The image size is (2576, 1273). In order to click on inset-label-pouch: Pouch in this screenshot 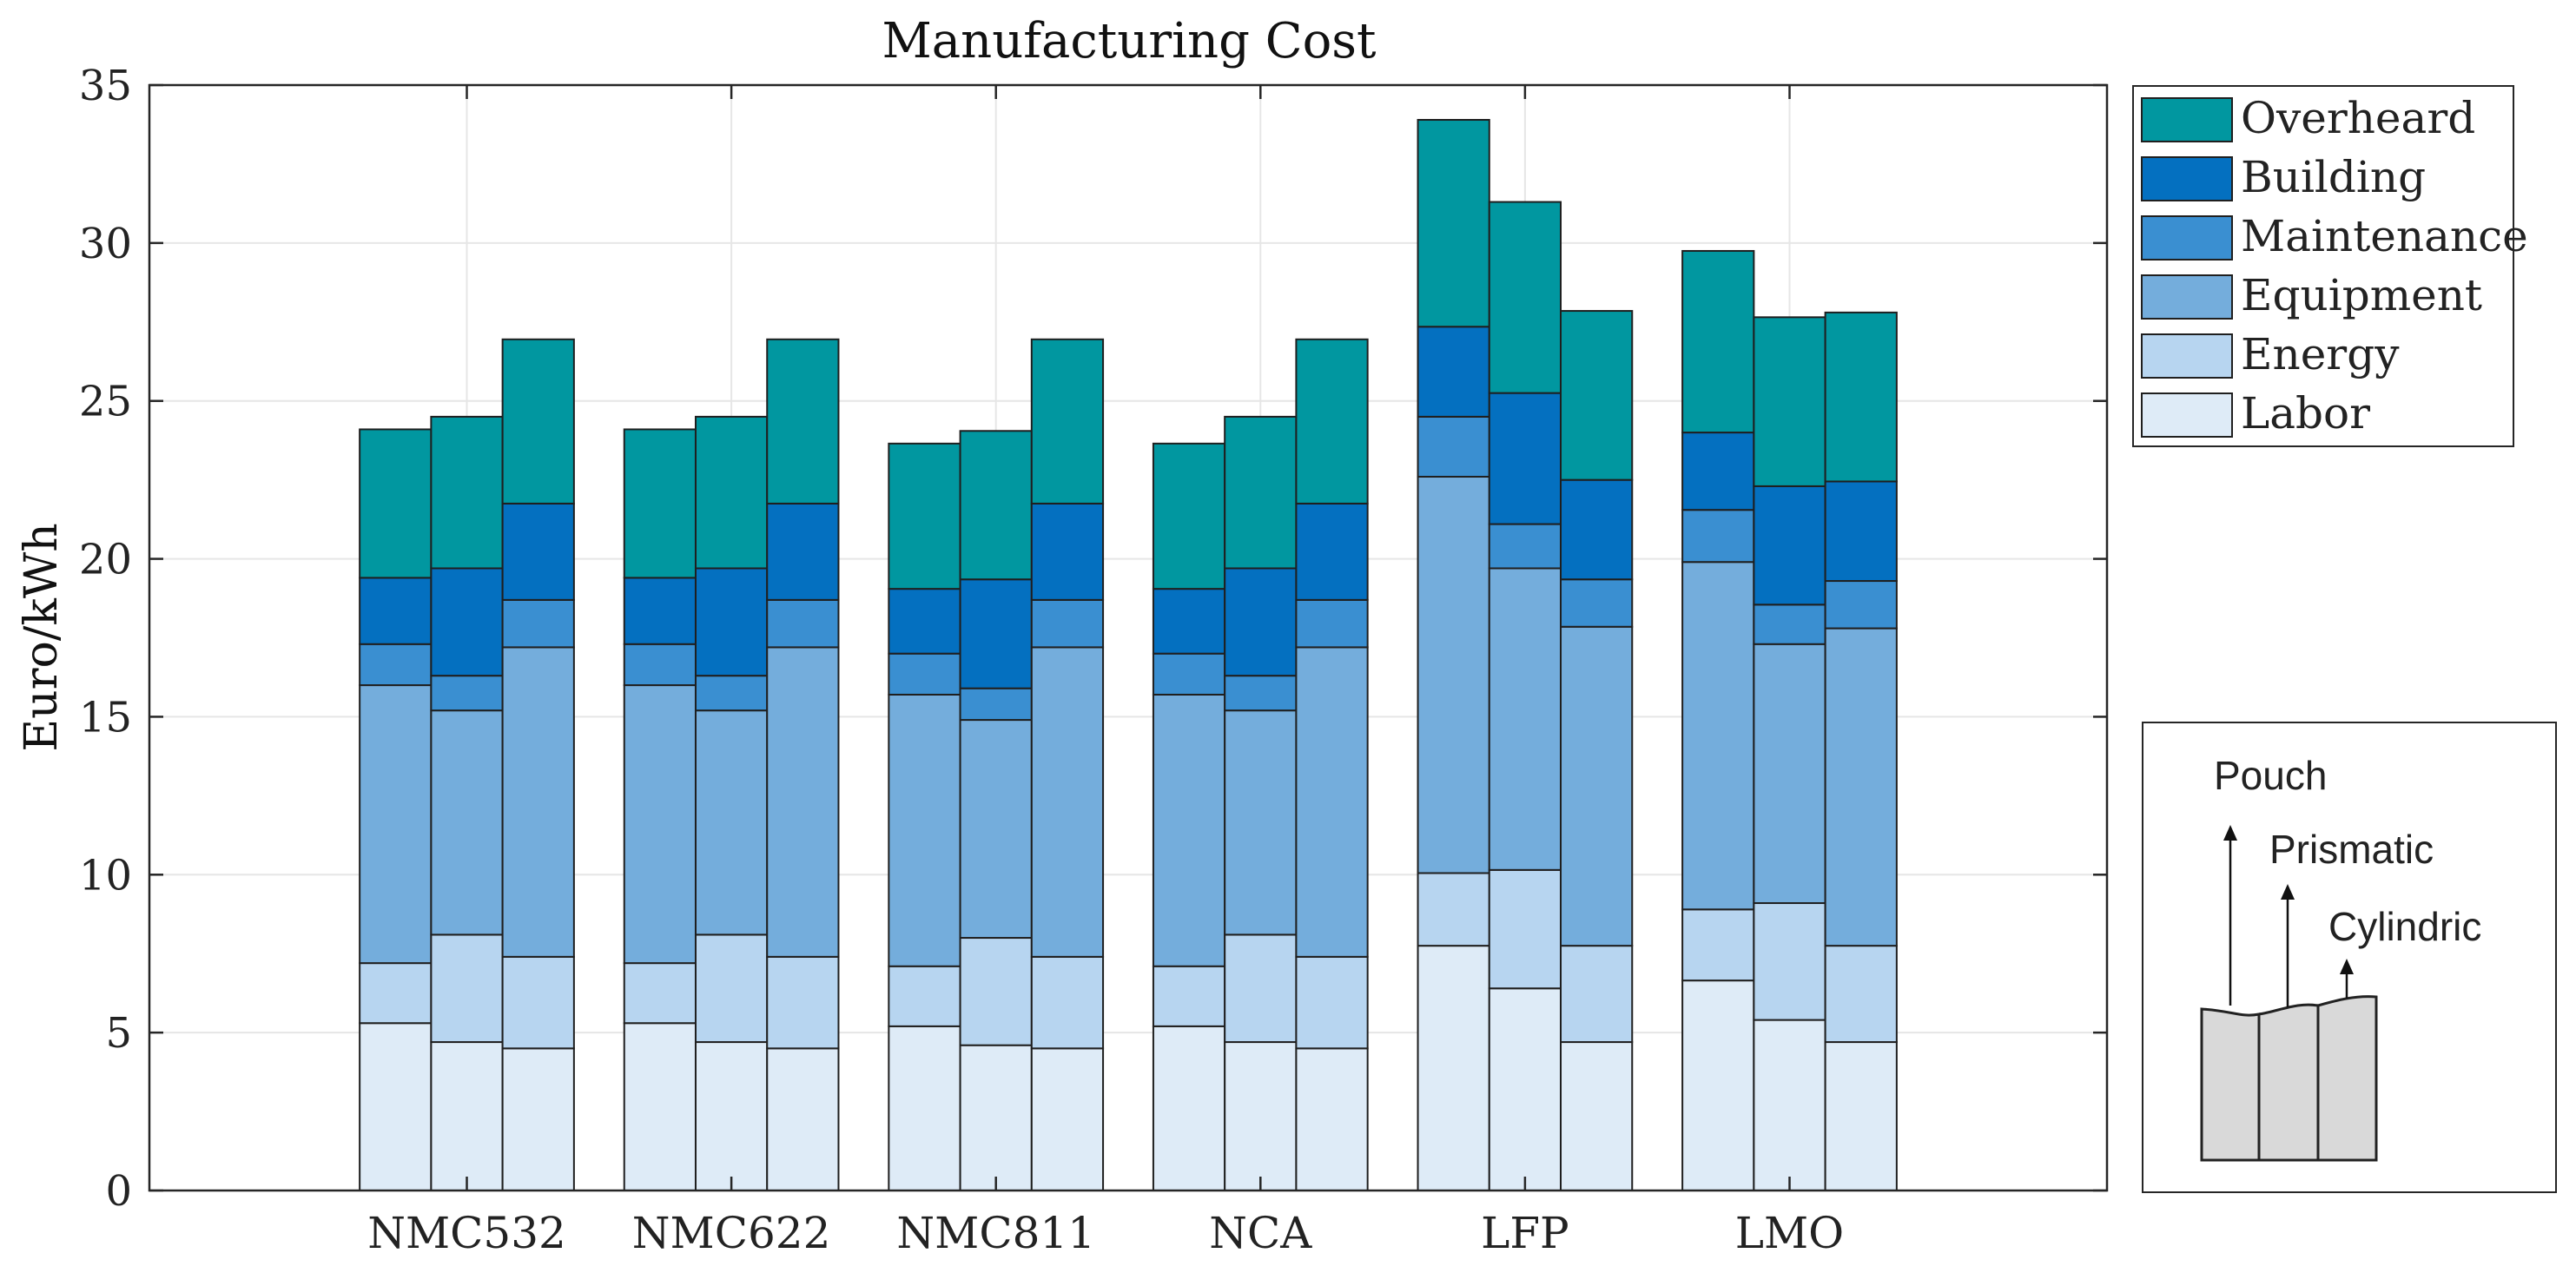, I will do `click(2271, 776)`.